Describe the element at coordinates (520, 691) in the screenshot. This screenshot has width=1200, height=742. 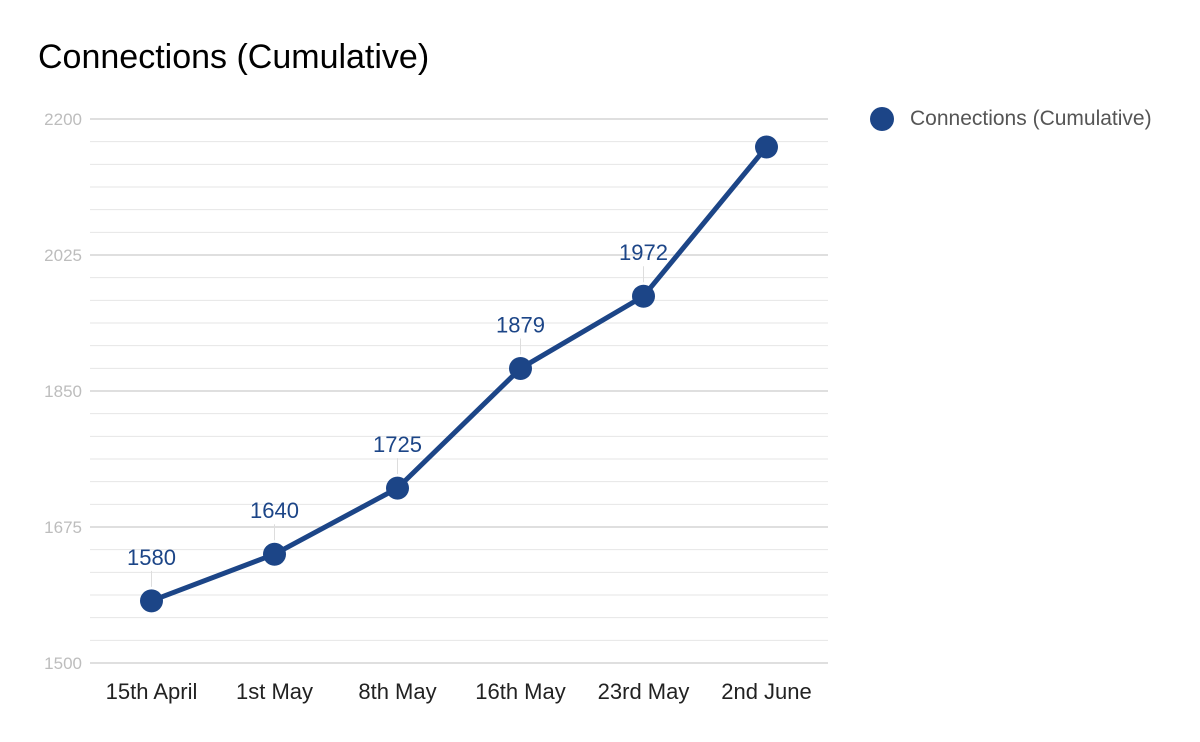
I see `x-tick-label: 16th May` at that location.